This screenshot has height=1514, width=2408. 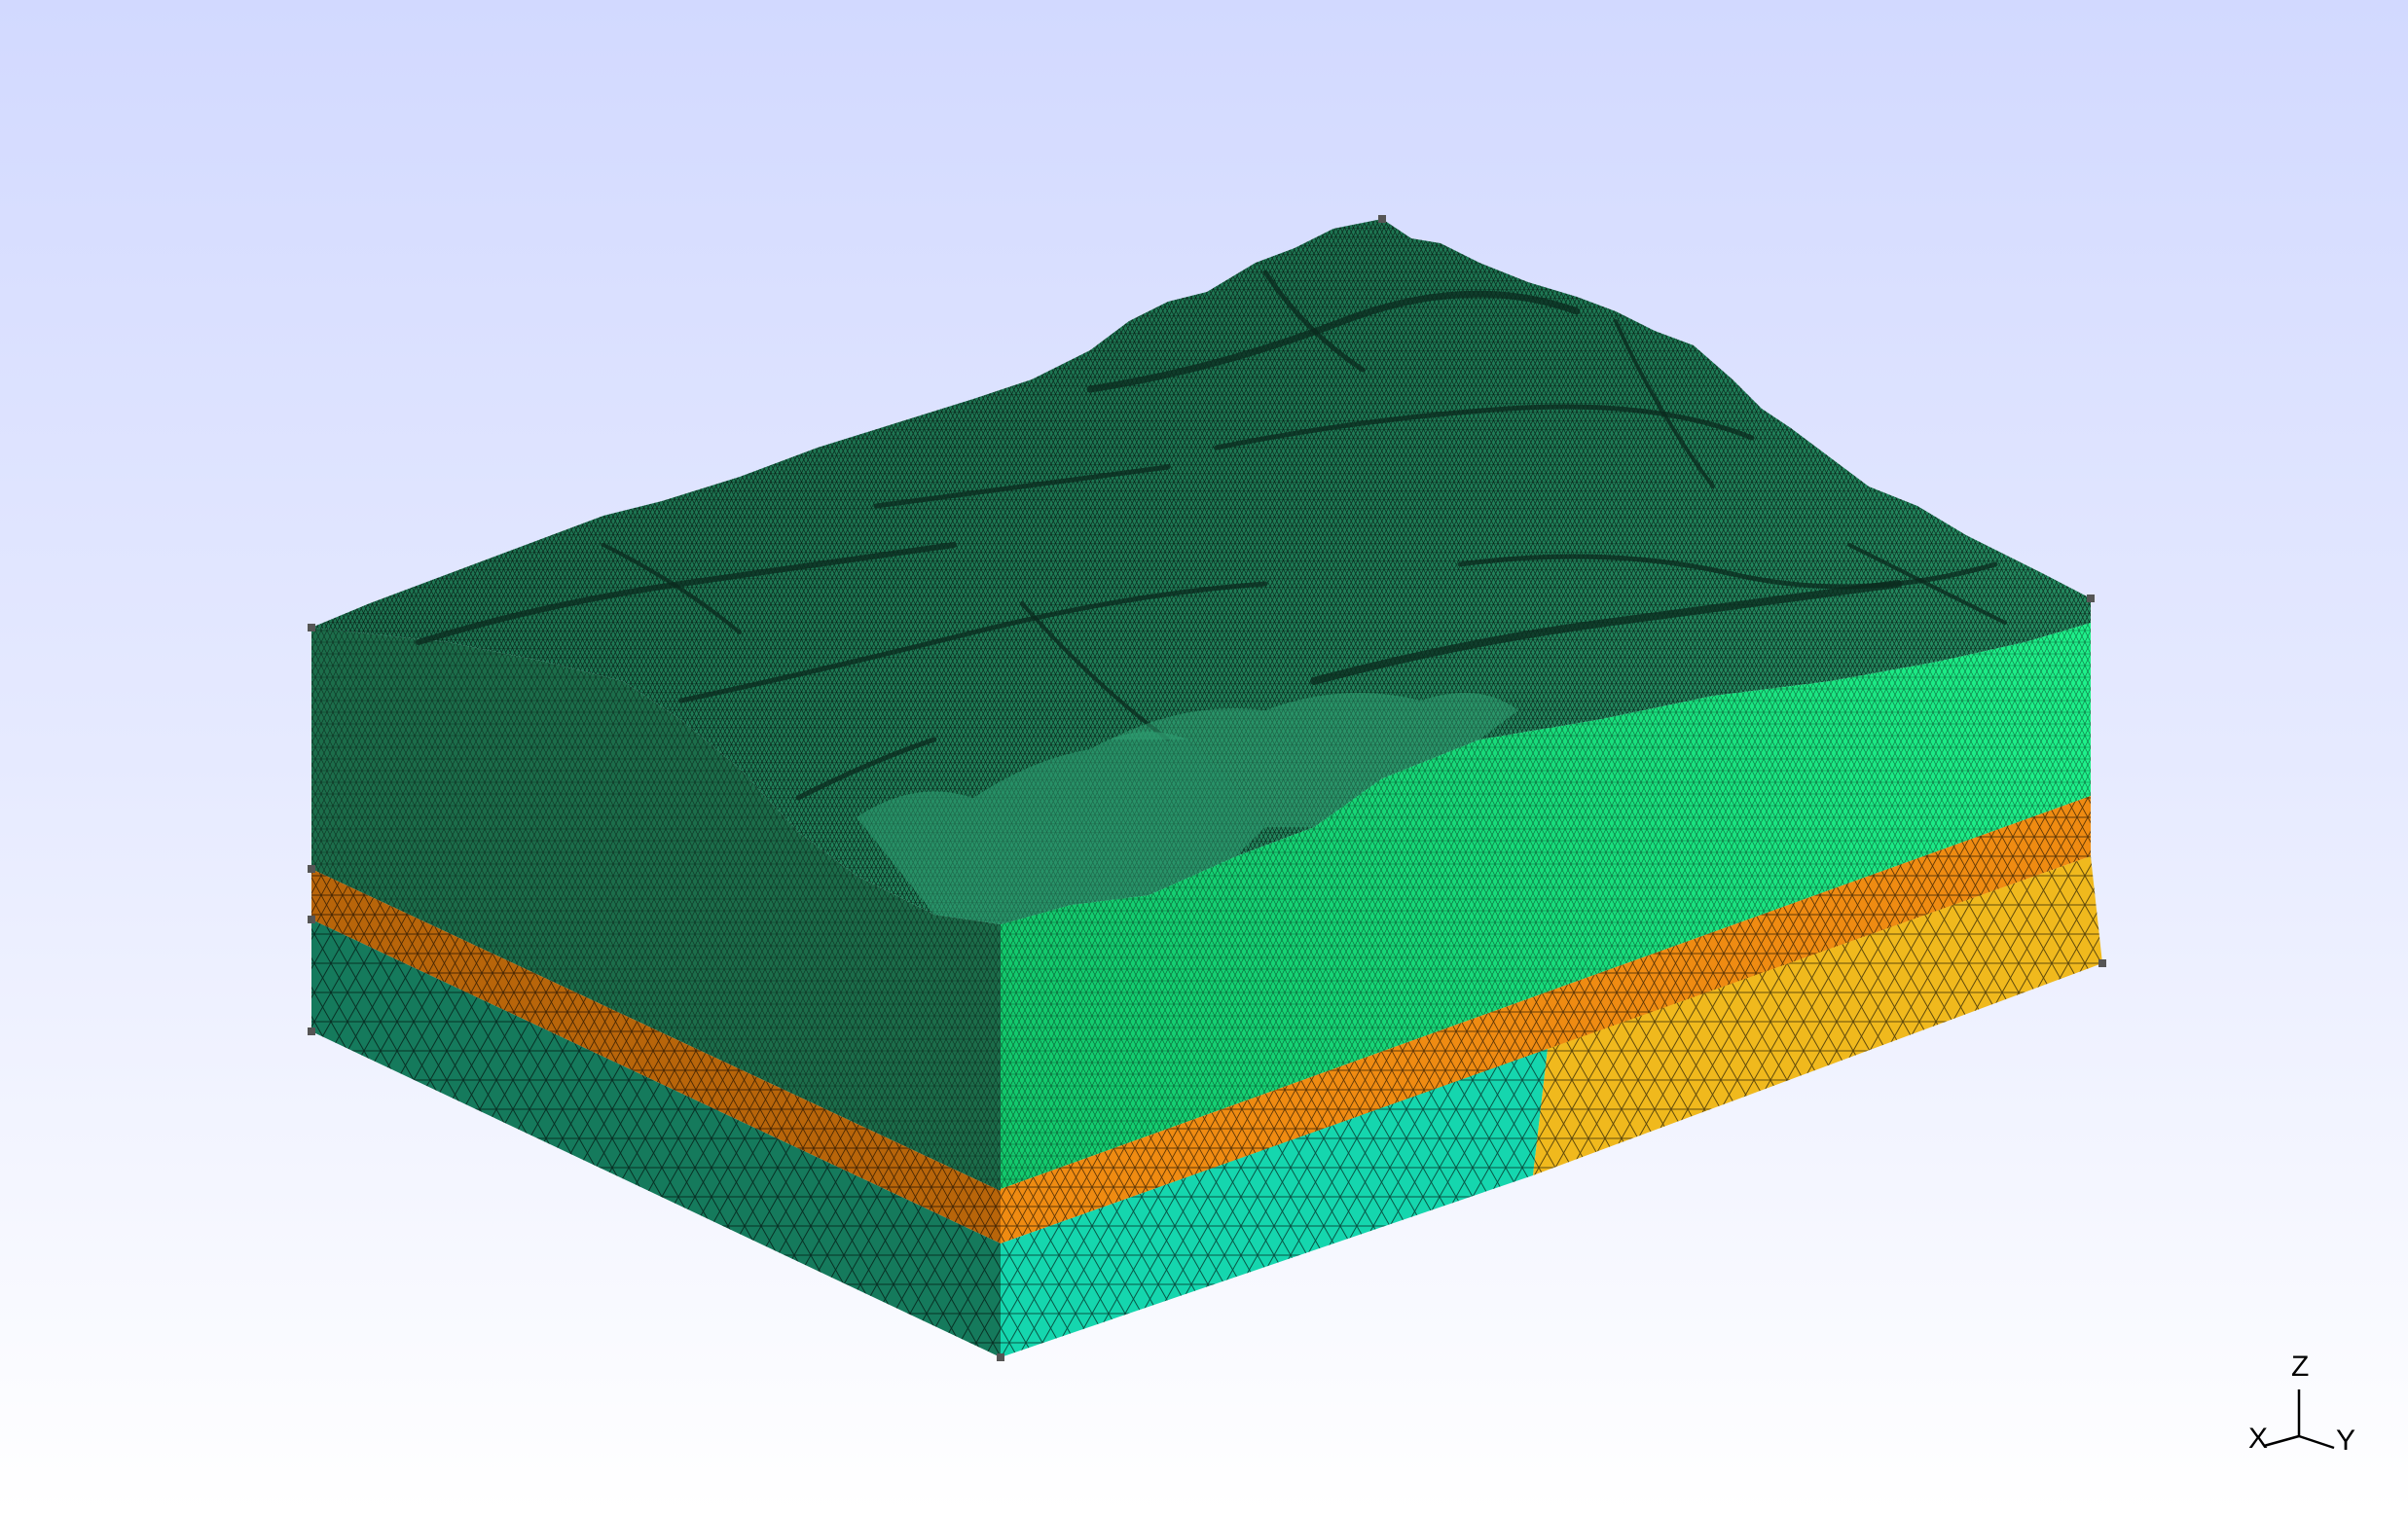 I want to click on y-axis-label: Y, so click(x=2345, y=1440).